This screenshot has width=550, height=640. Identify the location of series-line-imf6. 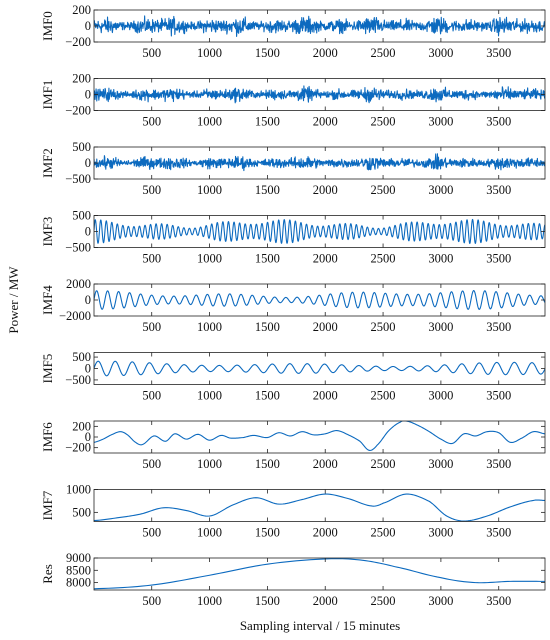
(319, 436).